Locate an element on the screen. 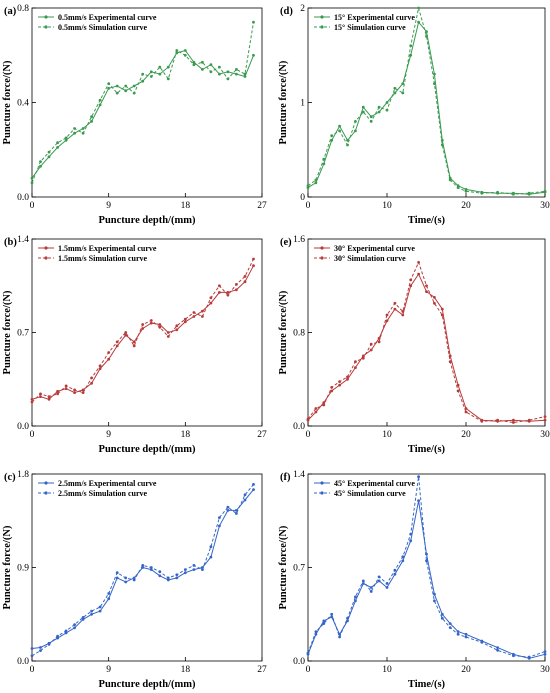 The height and width of the screenshot is (693, 550). y-tick-label: 2 is located at coordinates (302, 9).